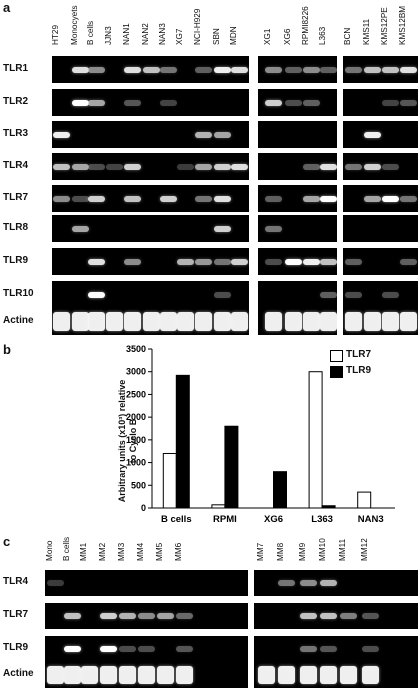 This screenshot has height=688, width=418. Describe the element at coordinates (7, 7) in the screenshot. I see `panel-a-letter: a` at that location.